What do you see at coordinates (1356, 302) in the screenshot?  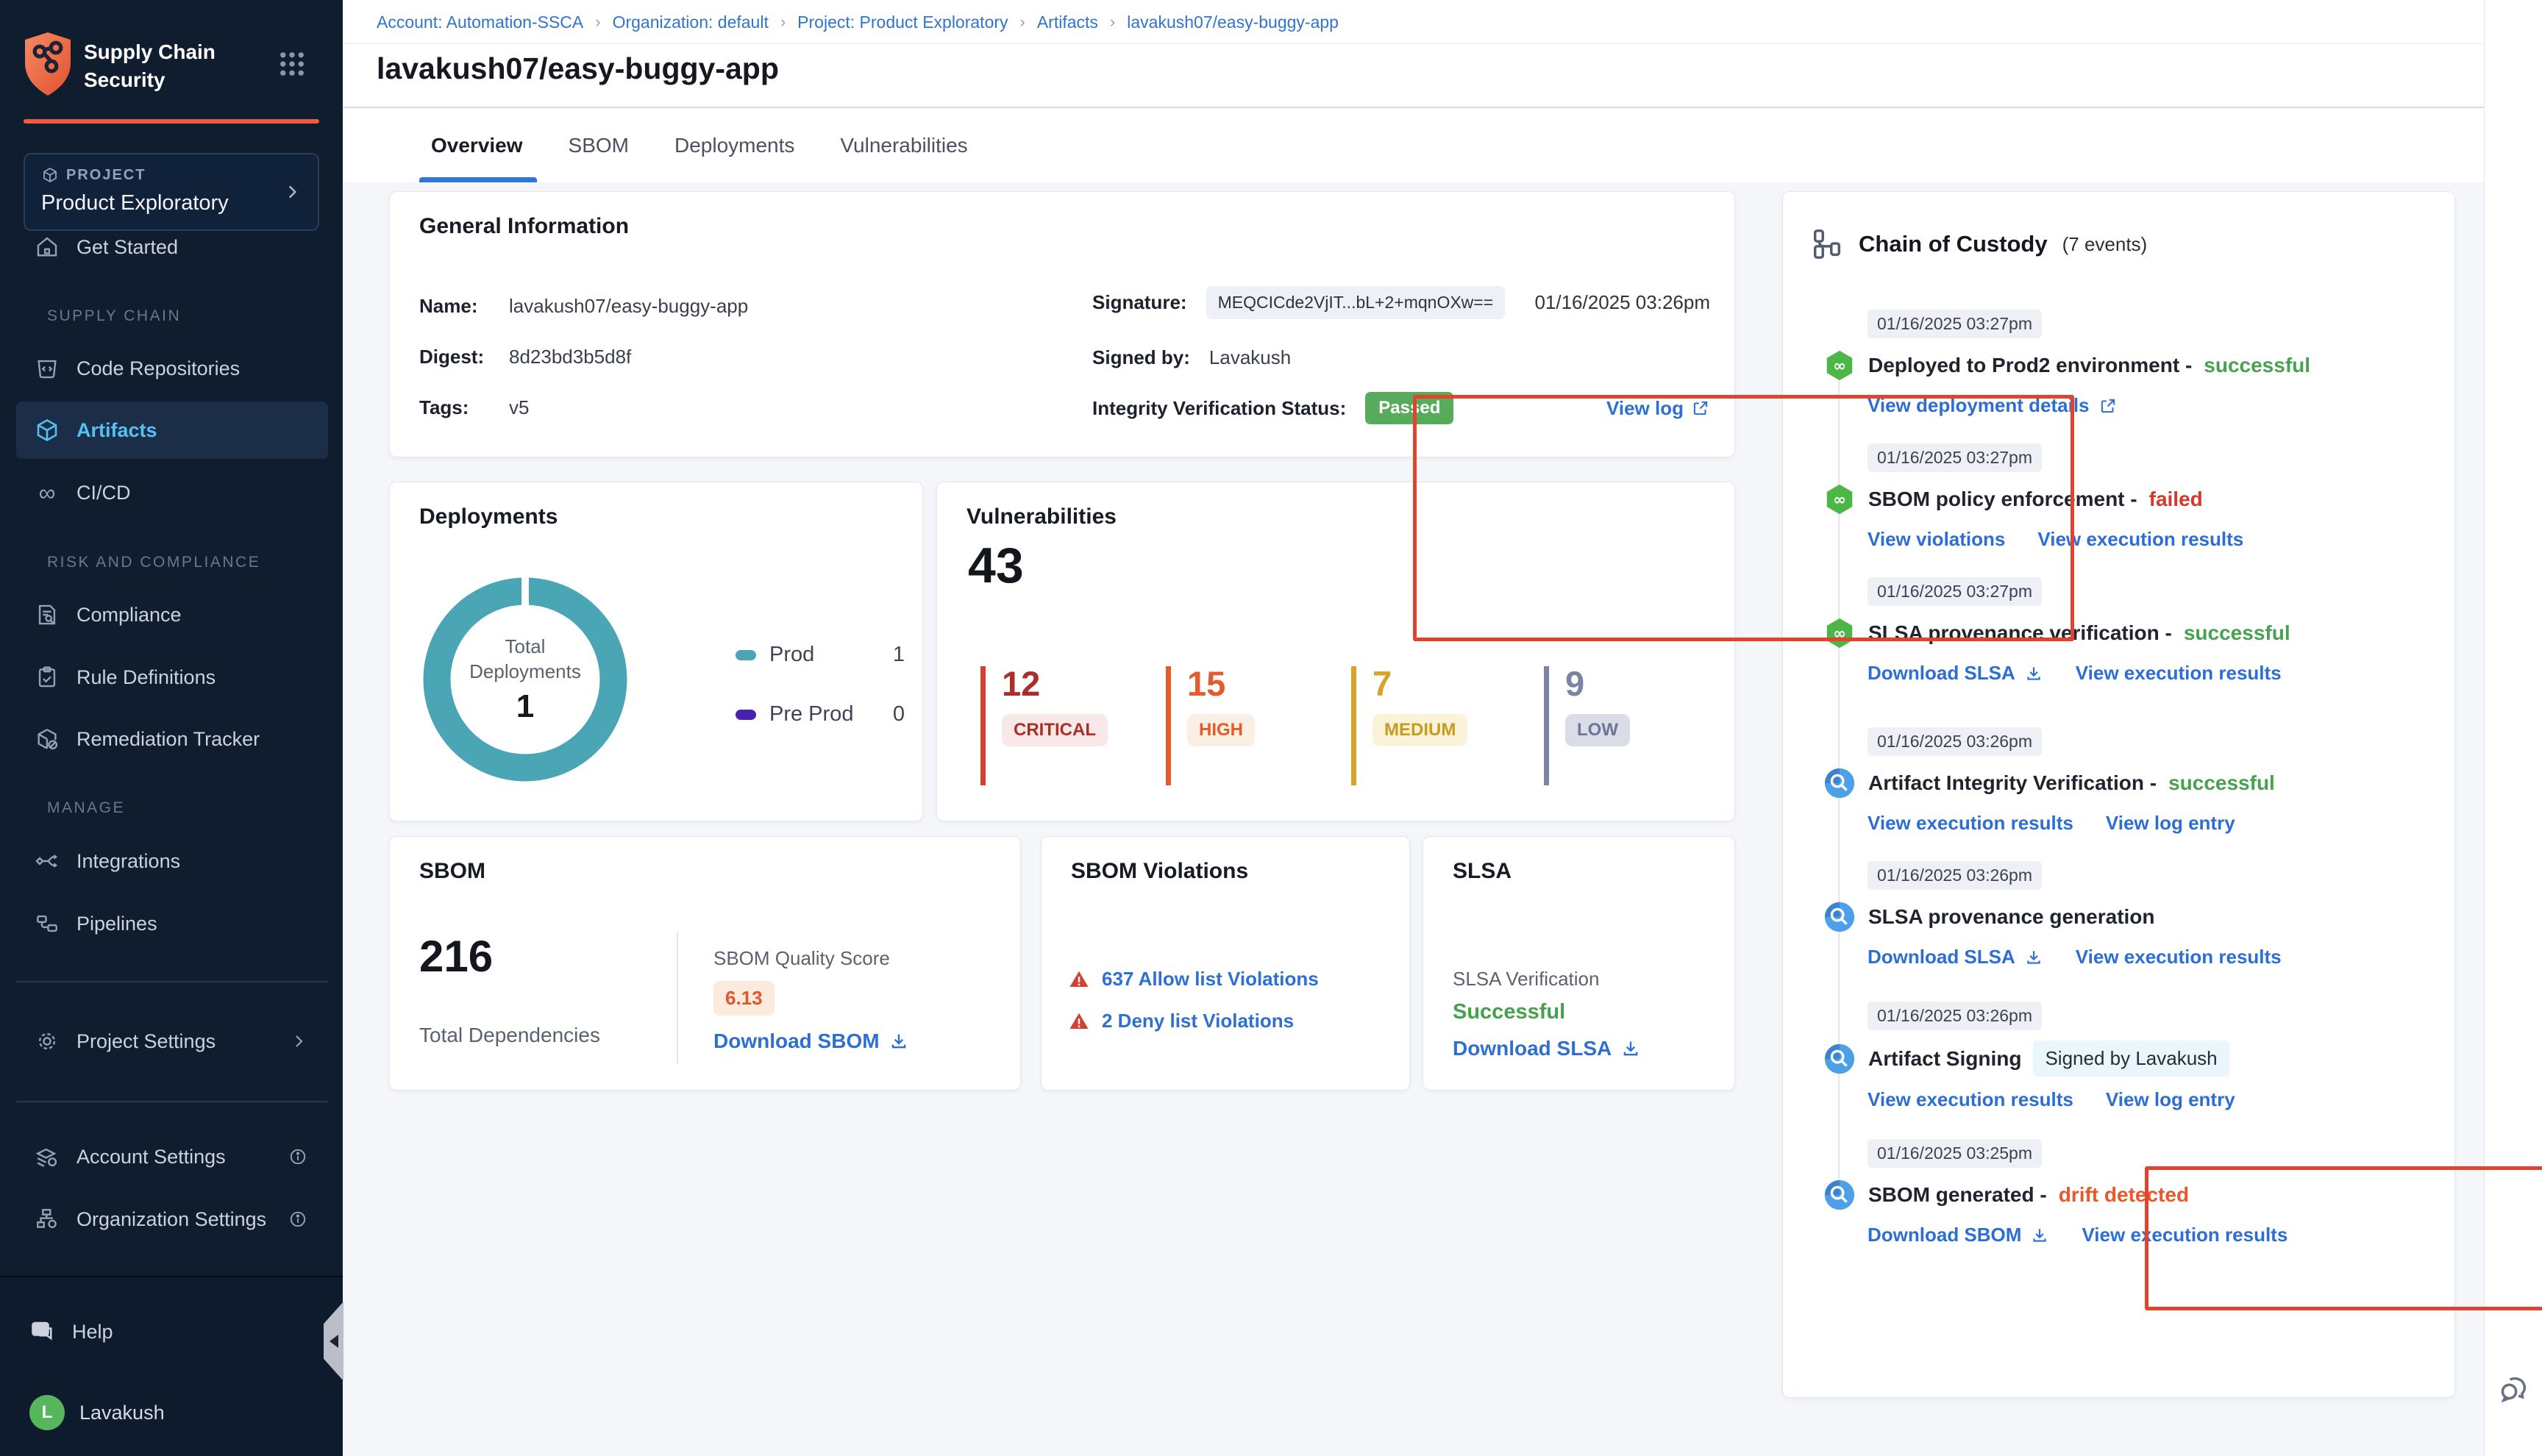 I see `signature-value: MEQCICde2VjIT...bL+2+mqnOXw==` at bounding box center [1356, 302].